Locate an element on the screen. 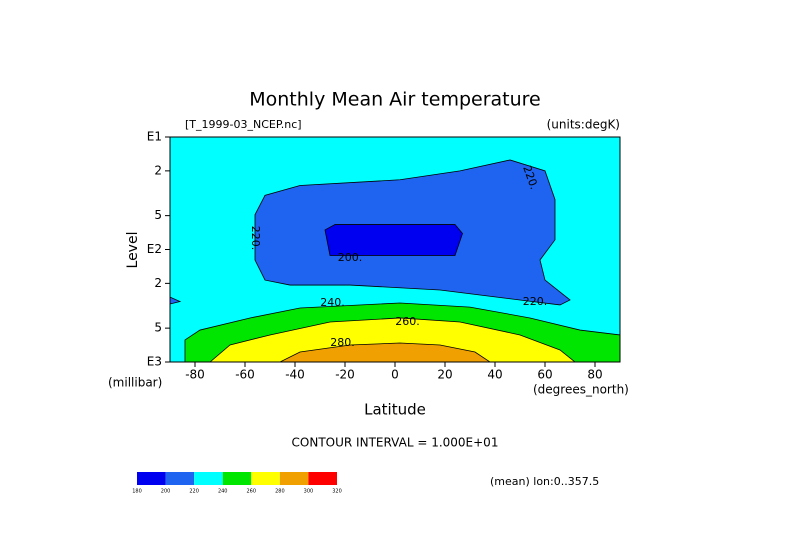  colorbar-label: 240 is located at coordinates (223, 492).